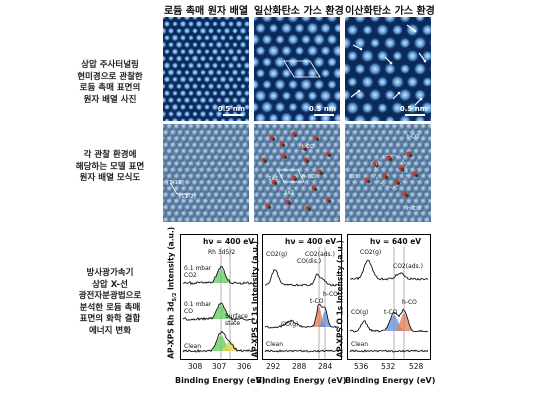 This screenshot has height=420, width=560. I want to click on fitted-component, so click(325, 319).